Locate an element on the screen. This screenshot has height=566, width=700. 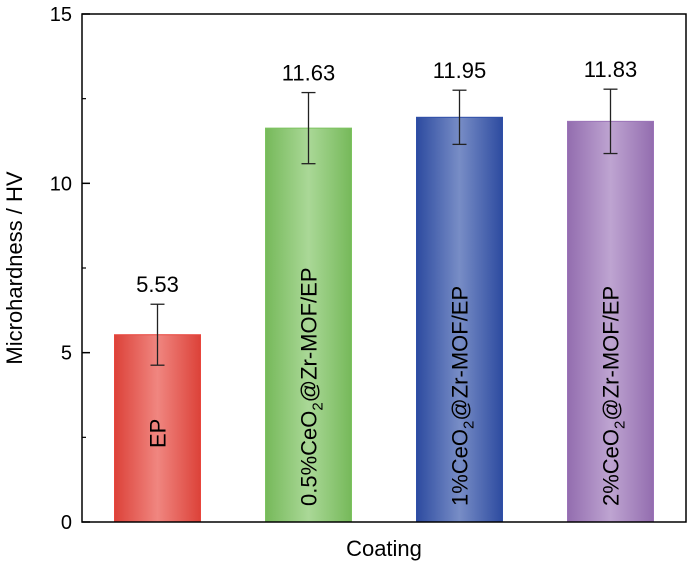
value-label-2: 11.95 is located at coordinates (459, 70).